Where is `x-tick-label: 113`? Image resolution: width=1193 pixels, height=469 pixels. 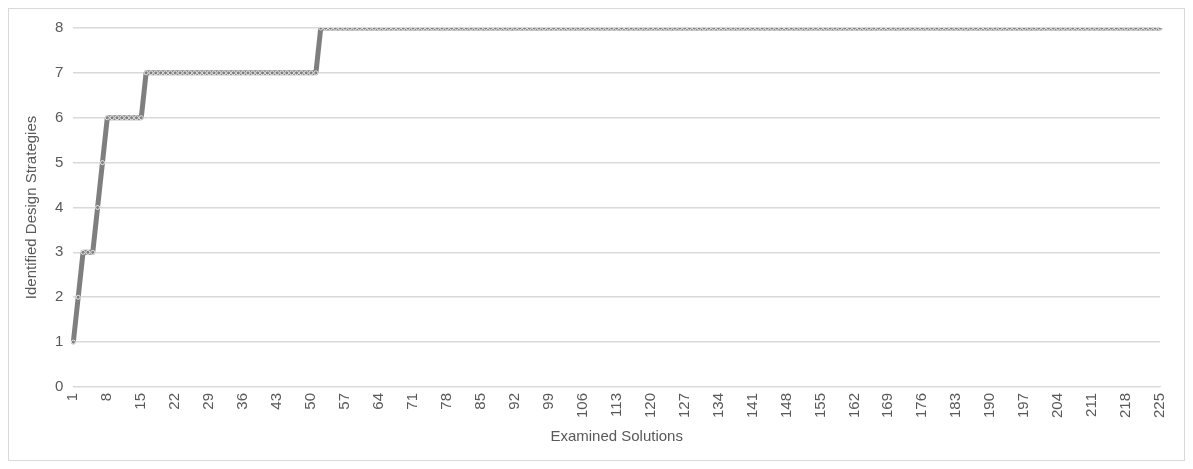
x-tick-label: 113 is located at coordinates (615, 404).